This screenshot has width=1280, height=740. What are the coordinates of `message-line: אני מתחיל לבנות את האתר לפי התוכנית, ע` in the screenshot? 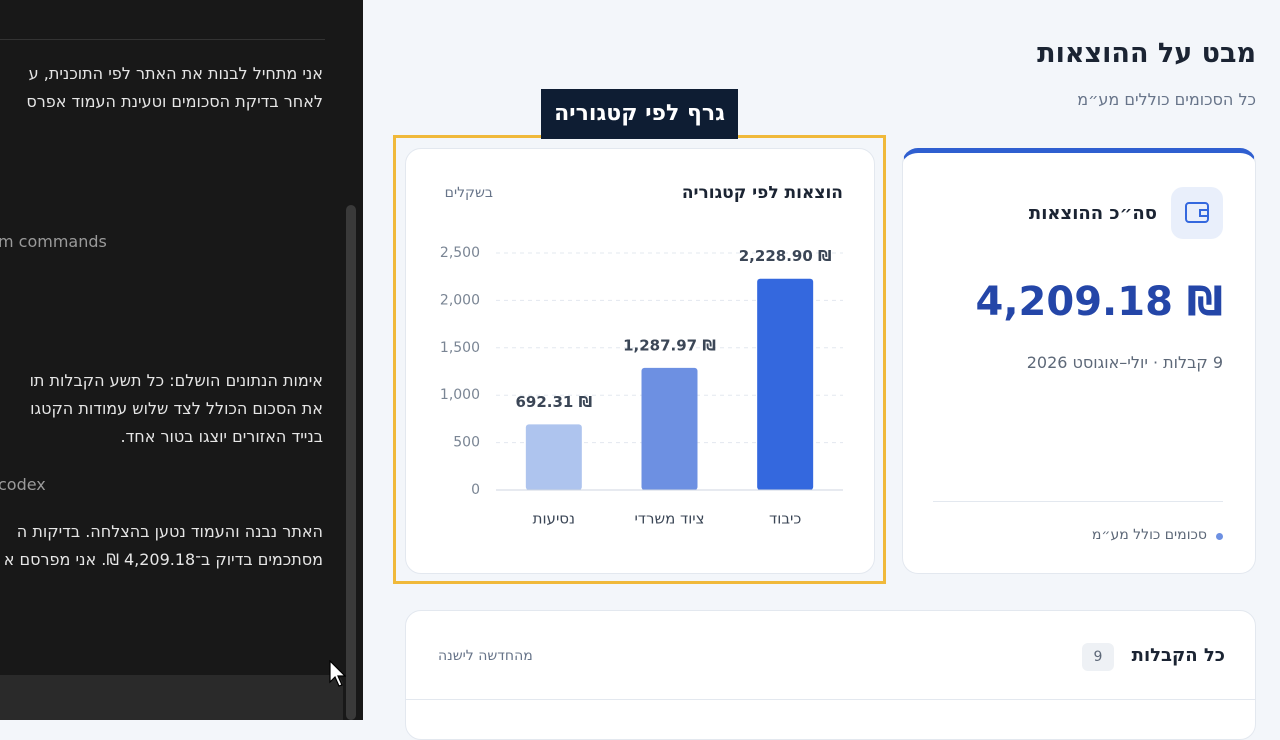 It's located at (175, 73).